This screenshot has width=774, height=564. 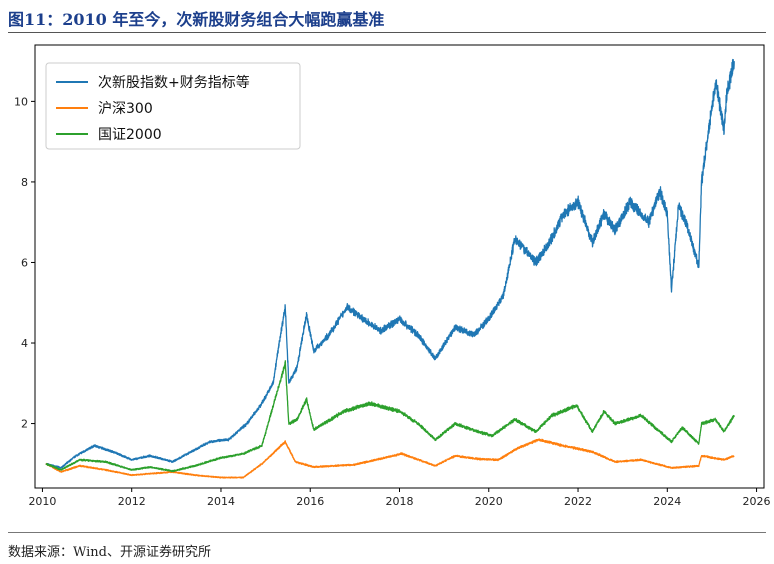 What do you see at coordinates (174, 82) in the screenshot?
I see `legend-label-0: 次新股指数+财务指标等` at bounding box center [174, 82].